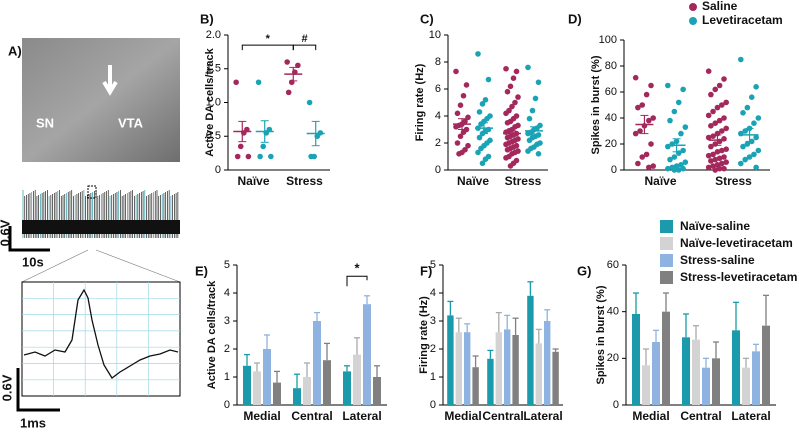 The width and height of the screenshot is (799, 437). Describe the element at coordinates (596, 104) in the screenshot. I see `y-axis-label: Spikes in burst (%)` at that location.